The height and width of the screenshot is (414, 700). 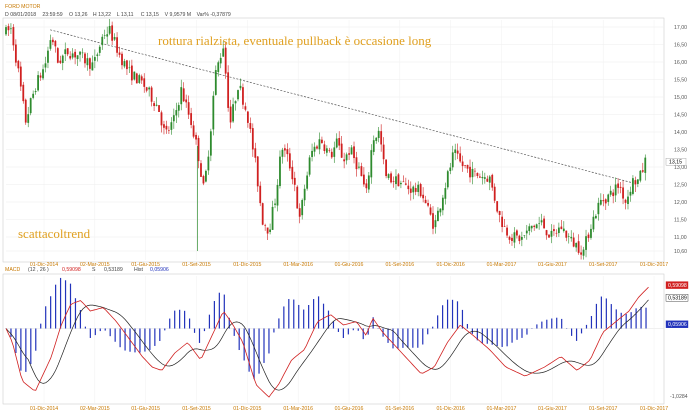 What do you see at coordinates (298, 265) in the screenshot?
I see `price-x-tick: 01-Mar-2016` at bounding box center [298, 265].